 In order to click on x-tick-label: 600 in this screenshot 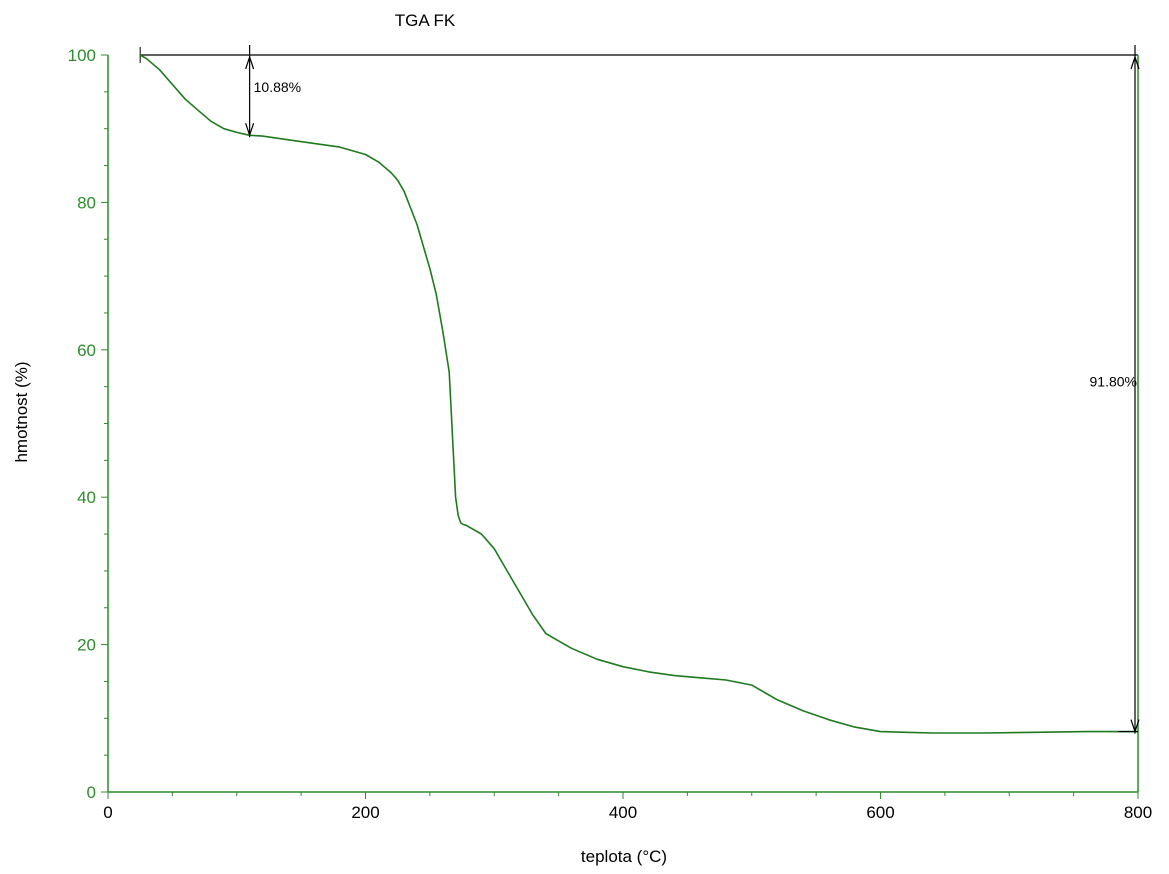, I will do `click(880, 812)`.